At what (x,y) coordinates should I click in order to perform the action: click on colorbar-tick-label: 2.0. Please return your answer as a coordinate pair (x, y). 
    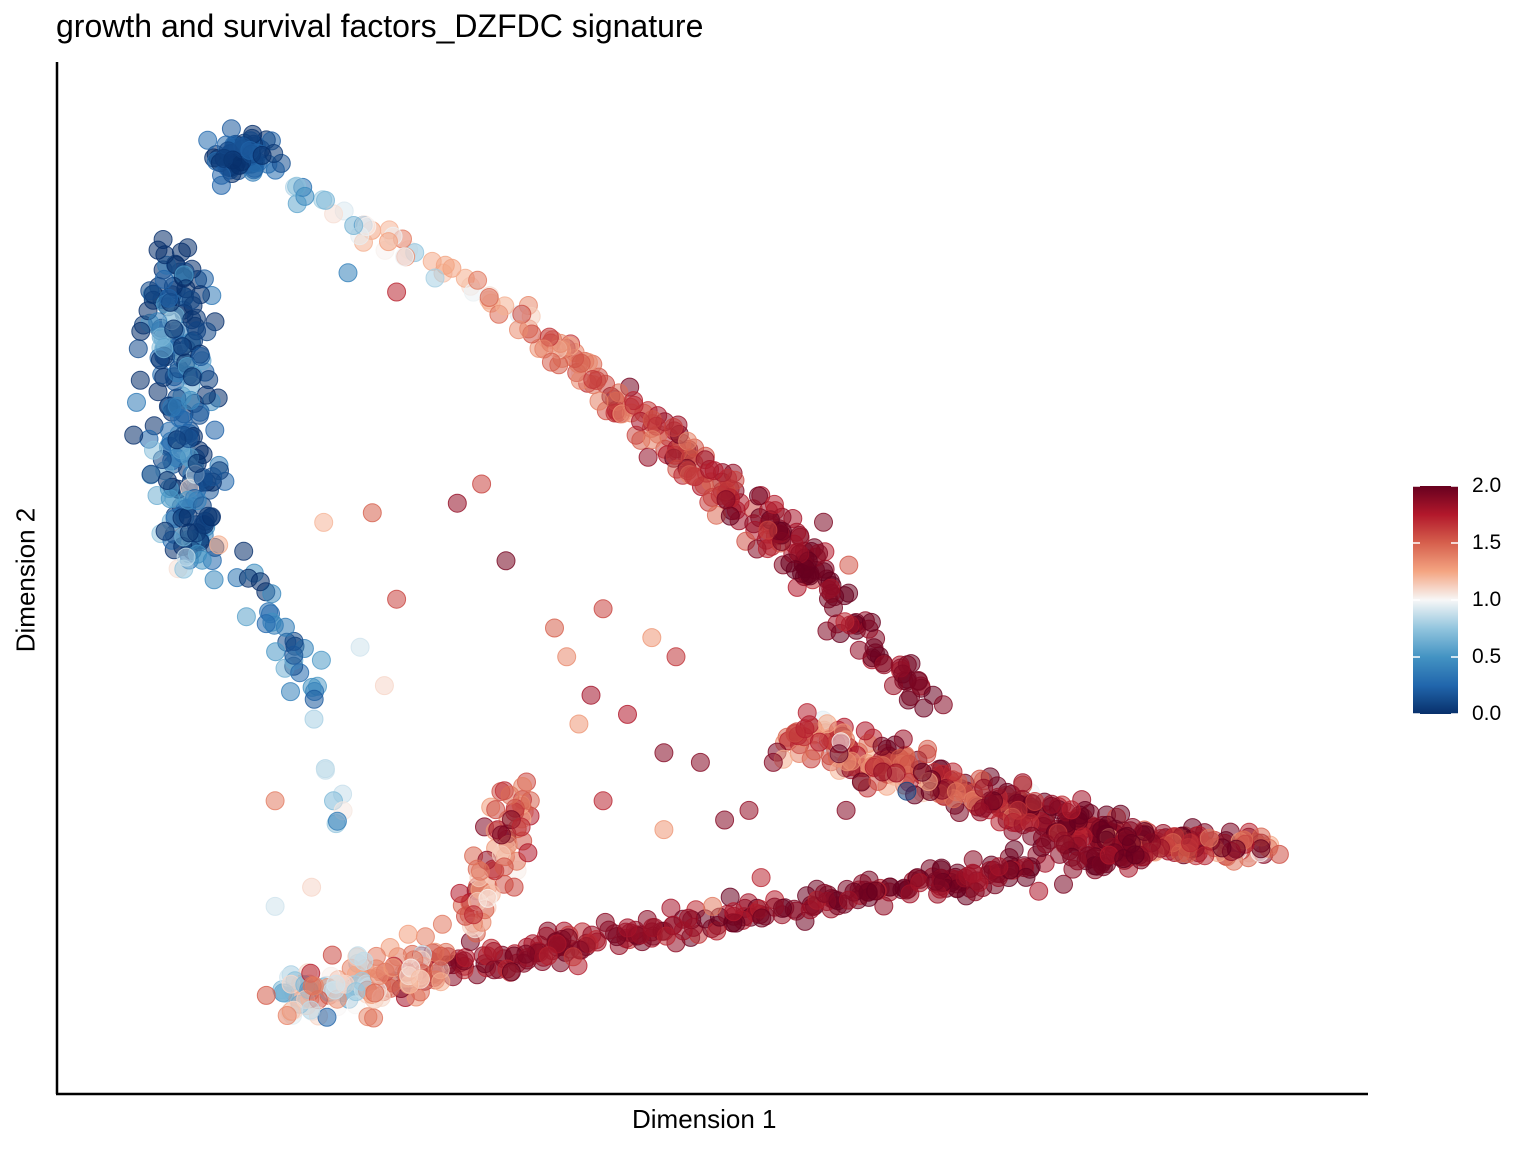
    Looking at the image, I should click on (1487, 485).